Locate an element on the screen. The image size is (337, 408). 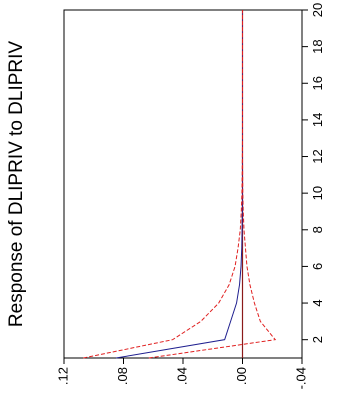
value-axis-tick-label: .00 is located at coordinates (241, 376).